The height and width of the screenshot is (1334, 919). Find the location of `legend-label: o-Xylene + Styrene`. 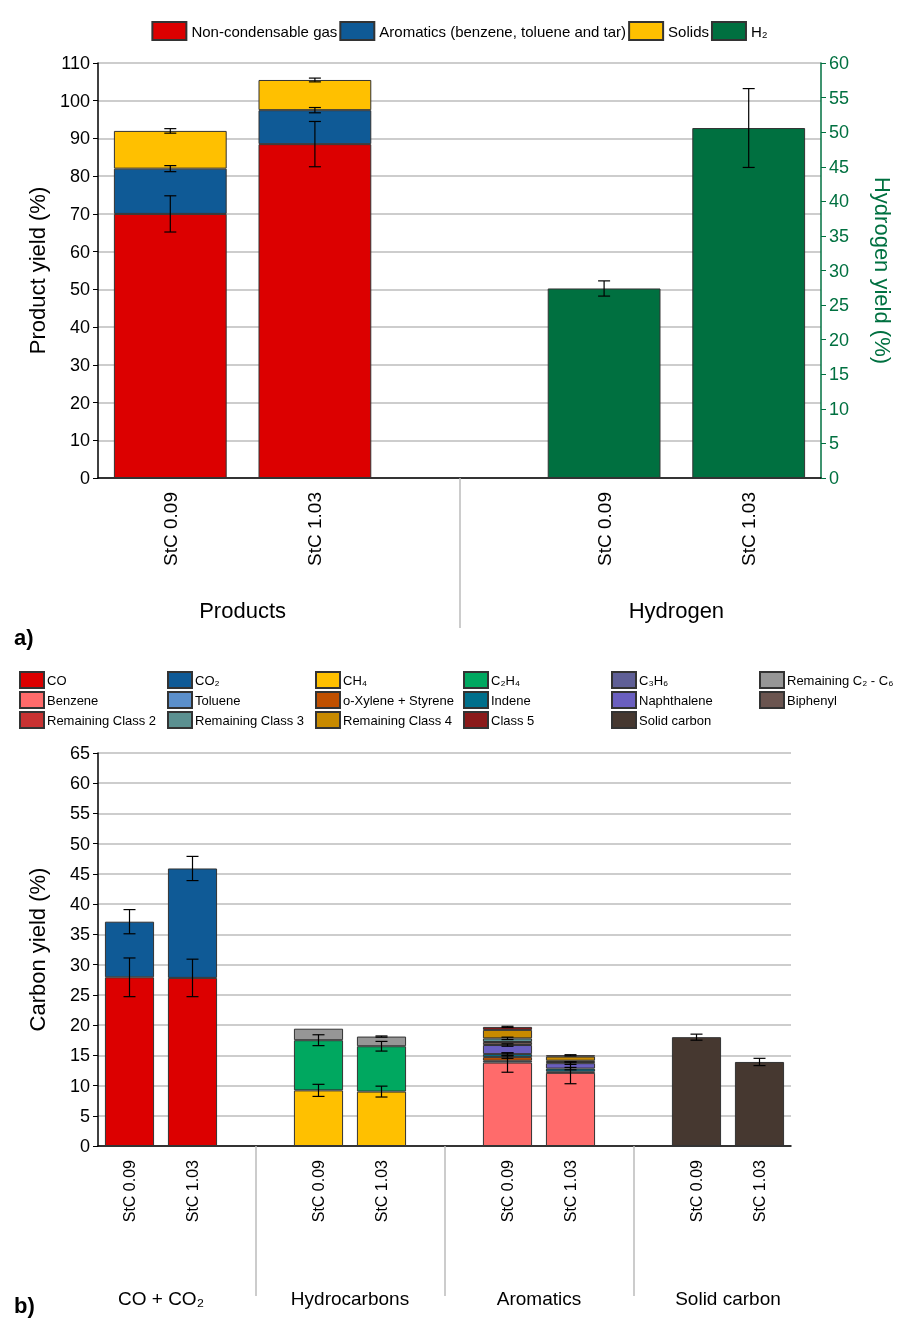

legend-label: o-Xylene + Styrene is located at coordinates (398, 700).